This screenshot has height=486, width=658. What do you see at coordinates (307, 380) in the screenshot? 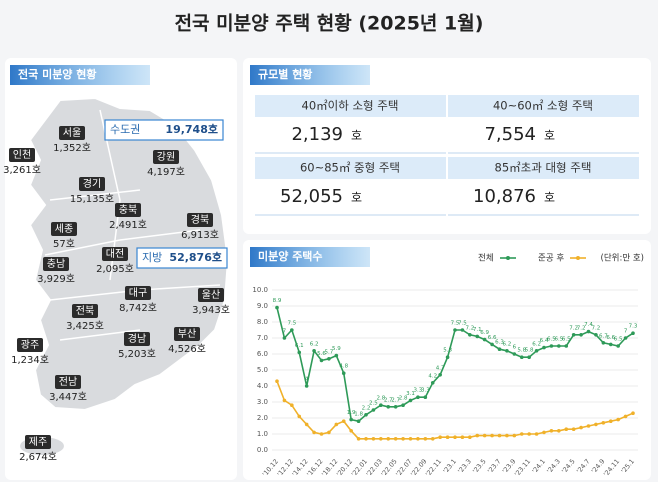
I see `data-label: 4` at bounding box center [307, 380].